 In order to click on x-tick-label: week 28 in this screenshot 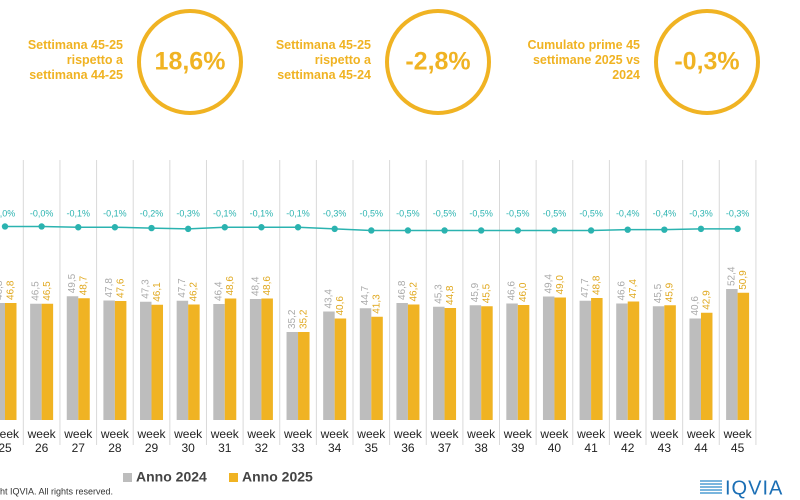, I will do `click(114, 441)`.